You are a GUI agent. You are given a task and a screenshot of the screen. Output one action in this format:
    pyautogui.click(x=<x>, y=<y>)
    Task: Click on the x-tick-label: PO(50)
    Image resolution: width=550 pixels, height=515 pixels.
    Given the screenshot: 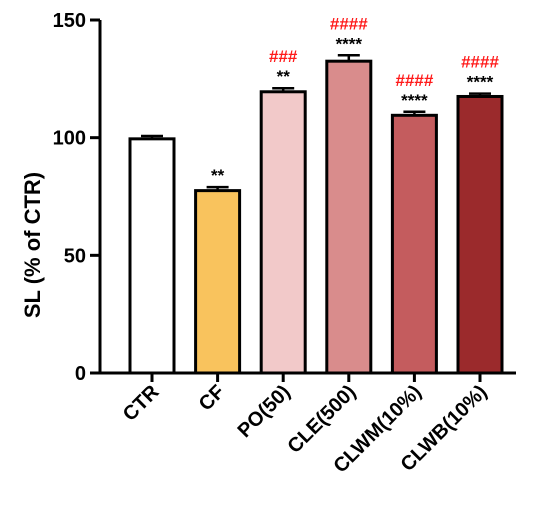 What is the action you would take?
    pyautogui.click(x=264, y=411)
    